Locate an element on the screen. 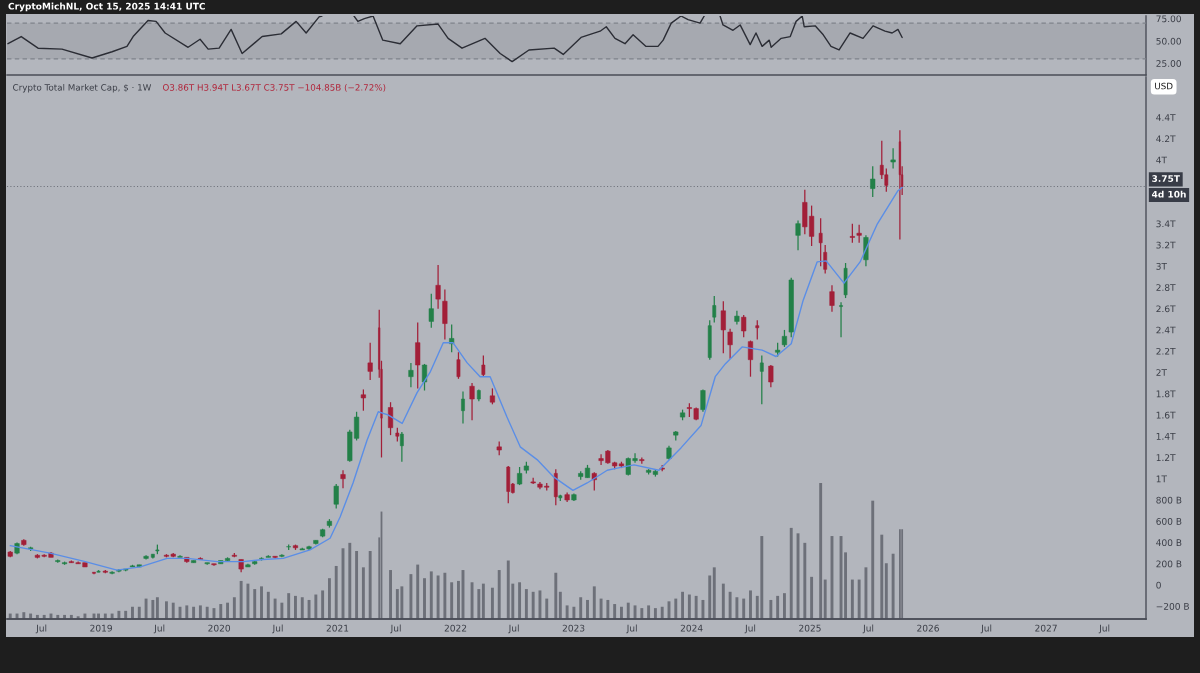 This screenshot has height=673, width=1200. chart-title: CryptoMichNL, Oct 15, 2025 14:41 UTC is located at coordinates (106, 7).